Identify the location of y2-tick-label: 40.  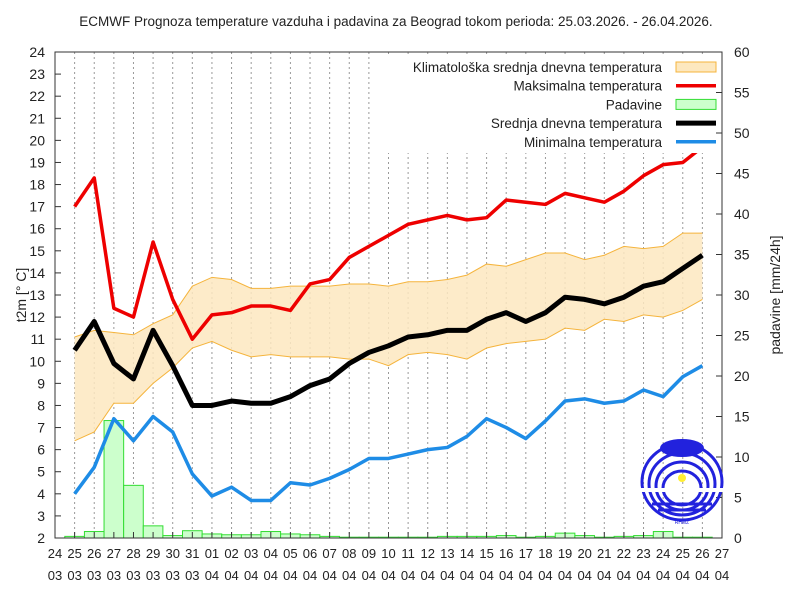
(742, 214).